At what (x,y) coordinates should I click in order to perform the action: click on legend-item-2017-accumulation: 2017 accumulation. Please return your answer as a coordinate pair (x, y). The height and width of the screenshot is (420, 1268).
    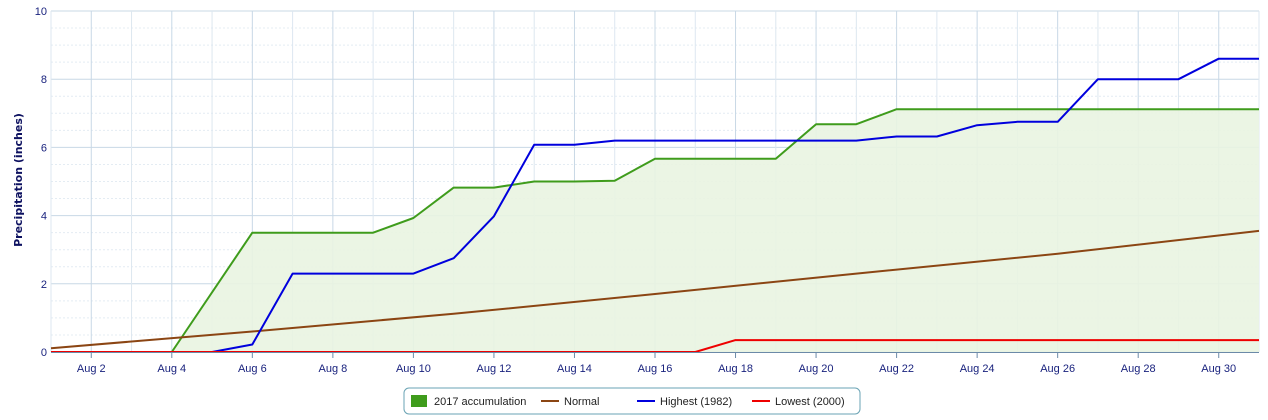
    Looking at the image, I should click on (468, 401).